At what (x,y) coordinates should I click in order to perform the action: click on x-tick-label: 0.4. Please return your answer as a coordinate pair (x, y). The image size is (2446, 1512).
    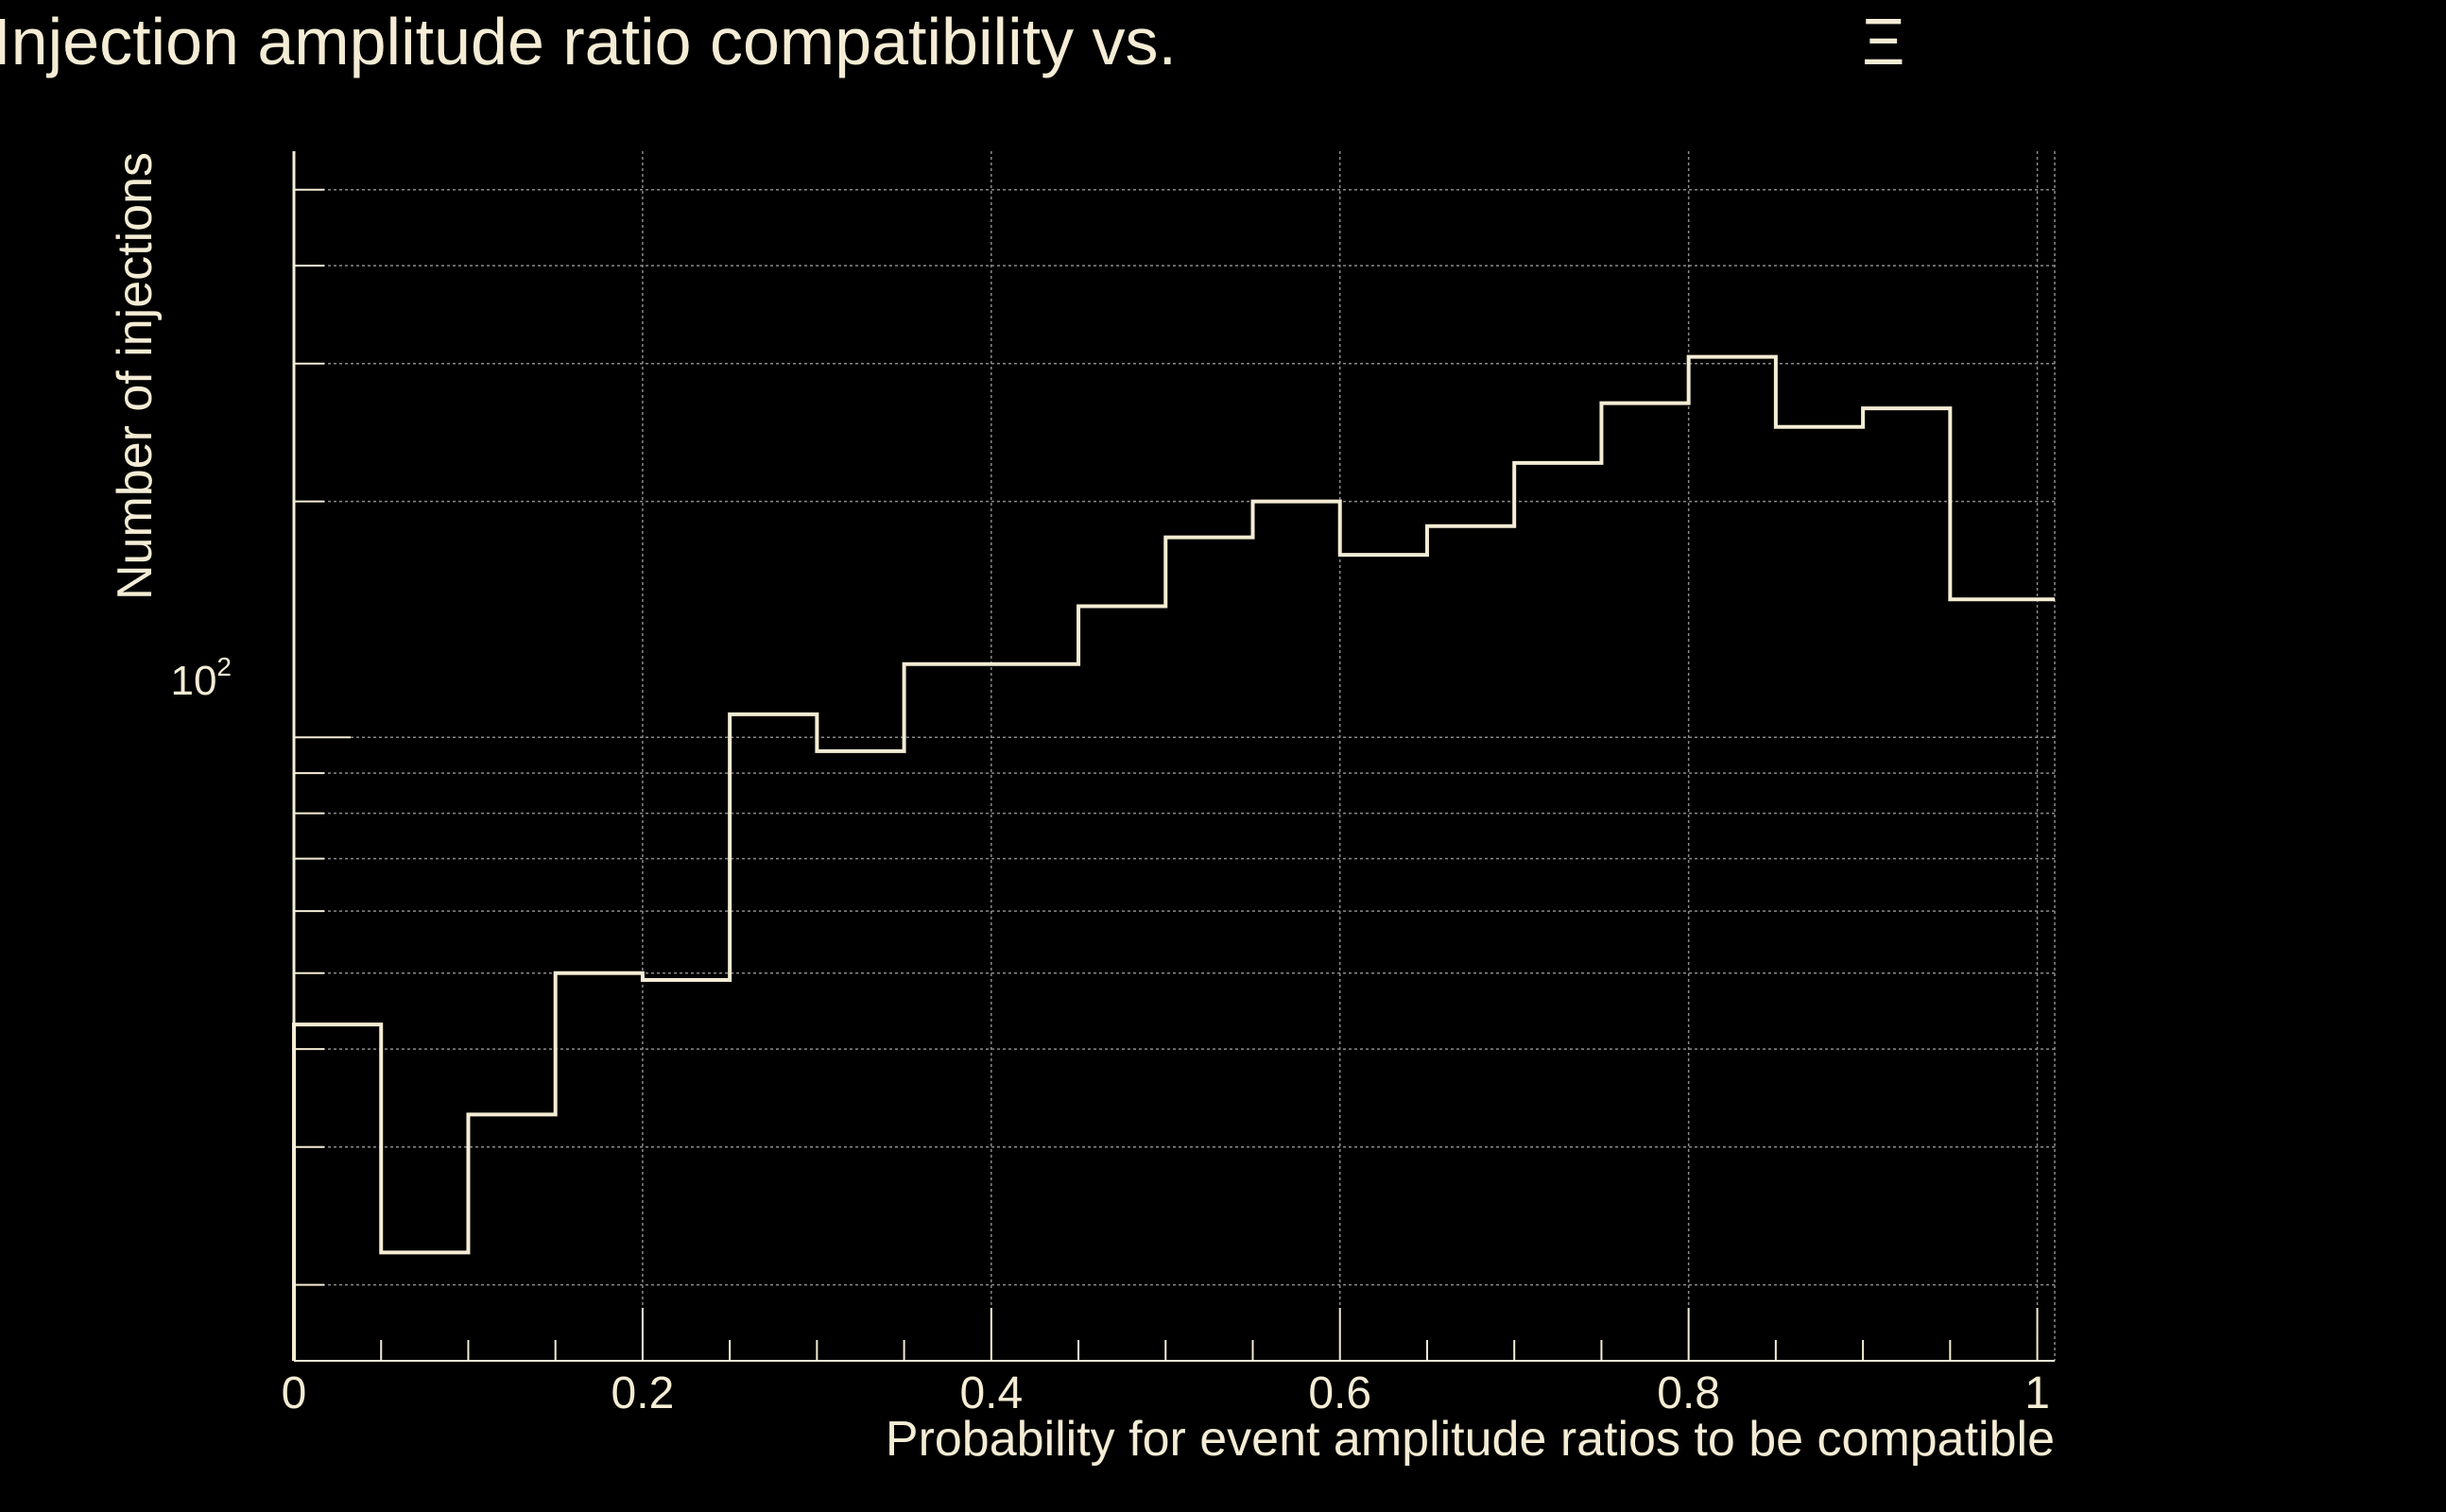
    Looking at the image, I should click on (991, 1393).